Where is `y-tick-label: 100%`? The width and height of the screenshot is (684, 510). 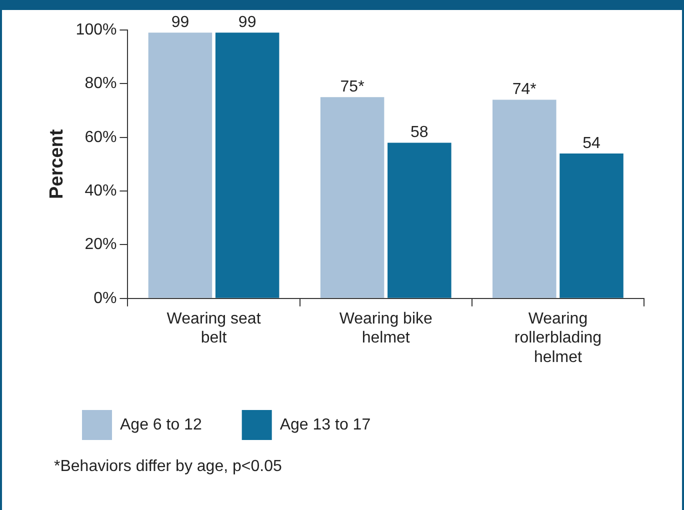
y-tick-label: 100% is located at coordinates (96, 29).